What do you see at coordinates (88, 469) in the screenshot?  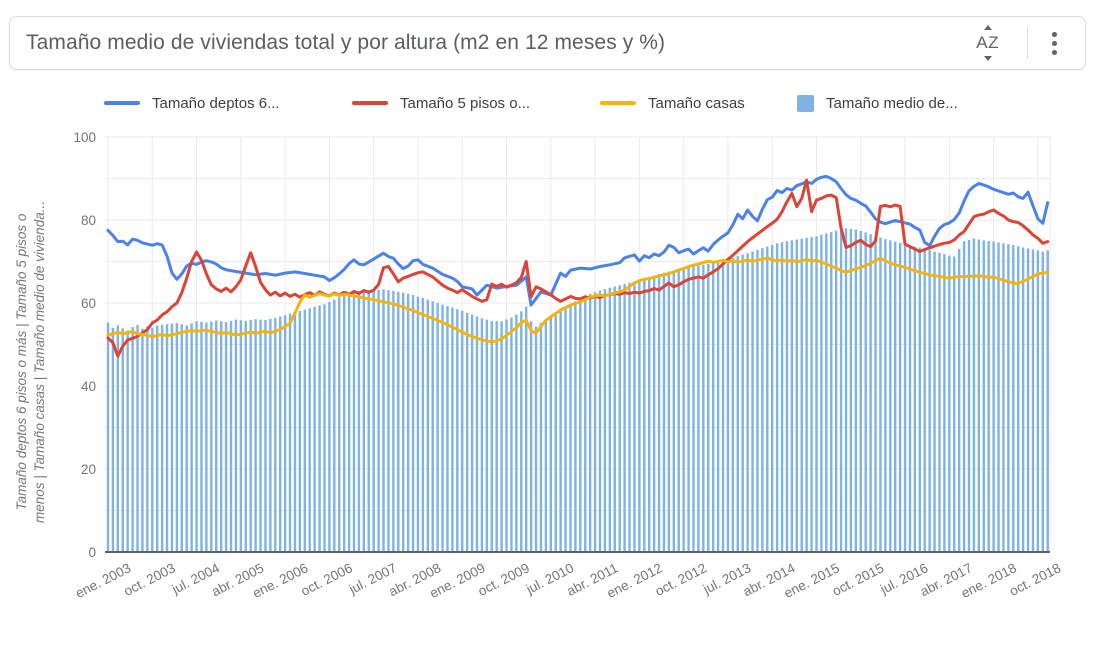 I see `y-tick-label: 20` at bounding box center [88, 469].